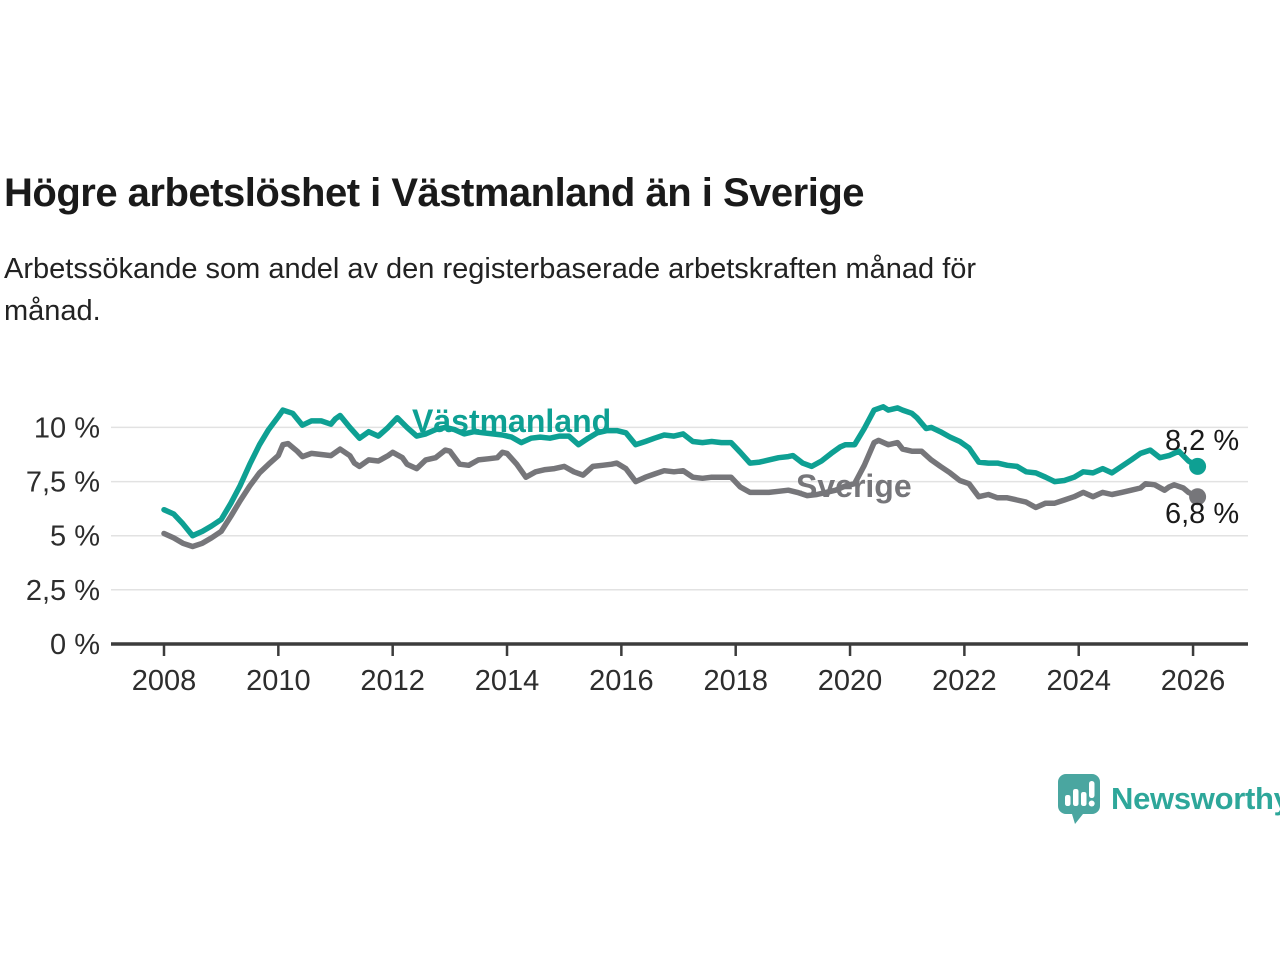 Image resolution: width=1280 pixels, height=960 pixels. I want to click on series-end-dot-sverige, so click(1198, 497).